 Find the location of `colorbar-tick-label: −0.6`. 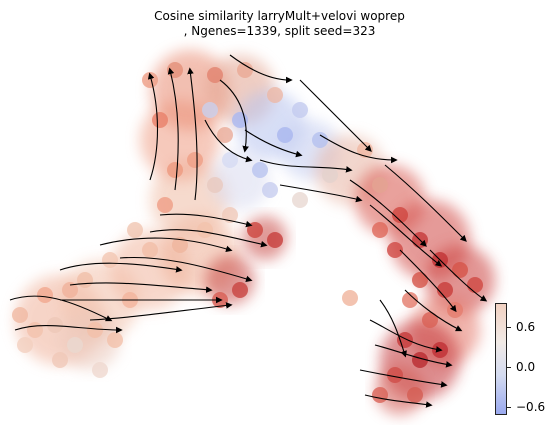

colorbar-tick-label: −0.6 is located at coordinates (530, 407).